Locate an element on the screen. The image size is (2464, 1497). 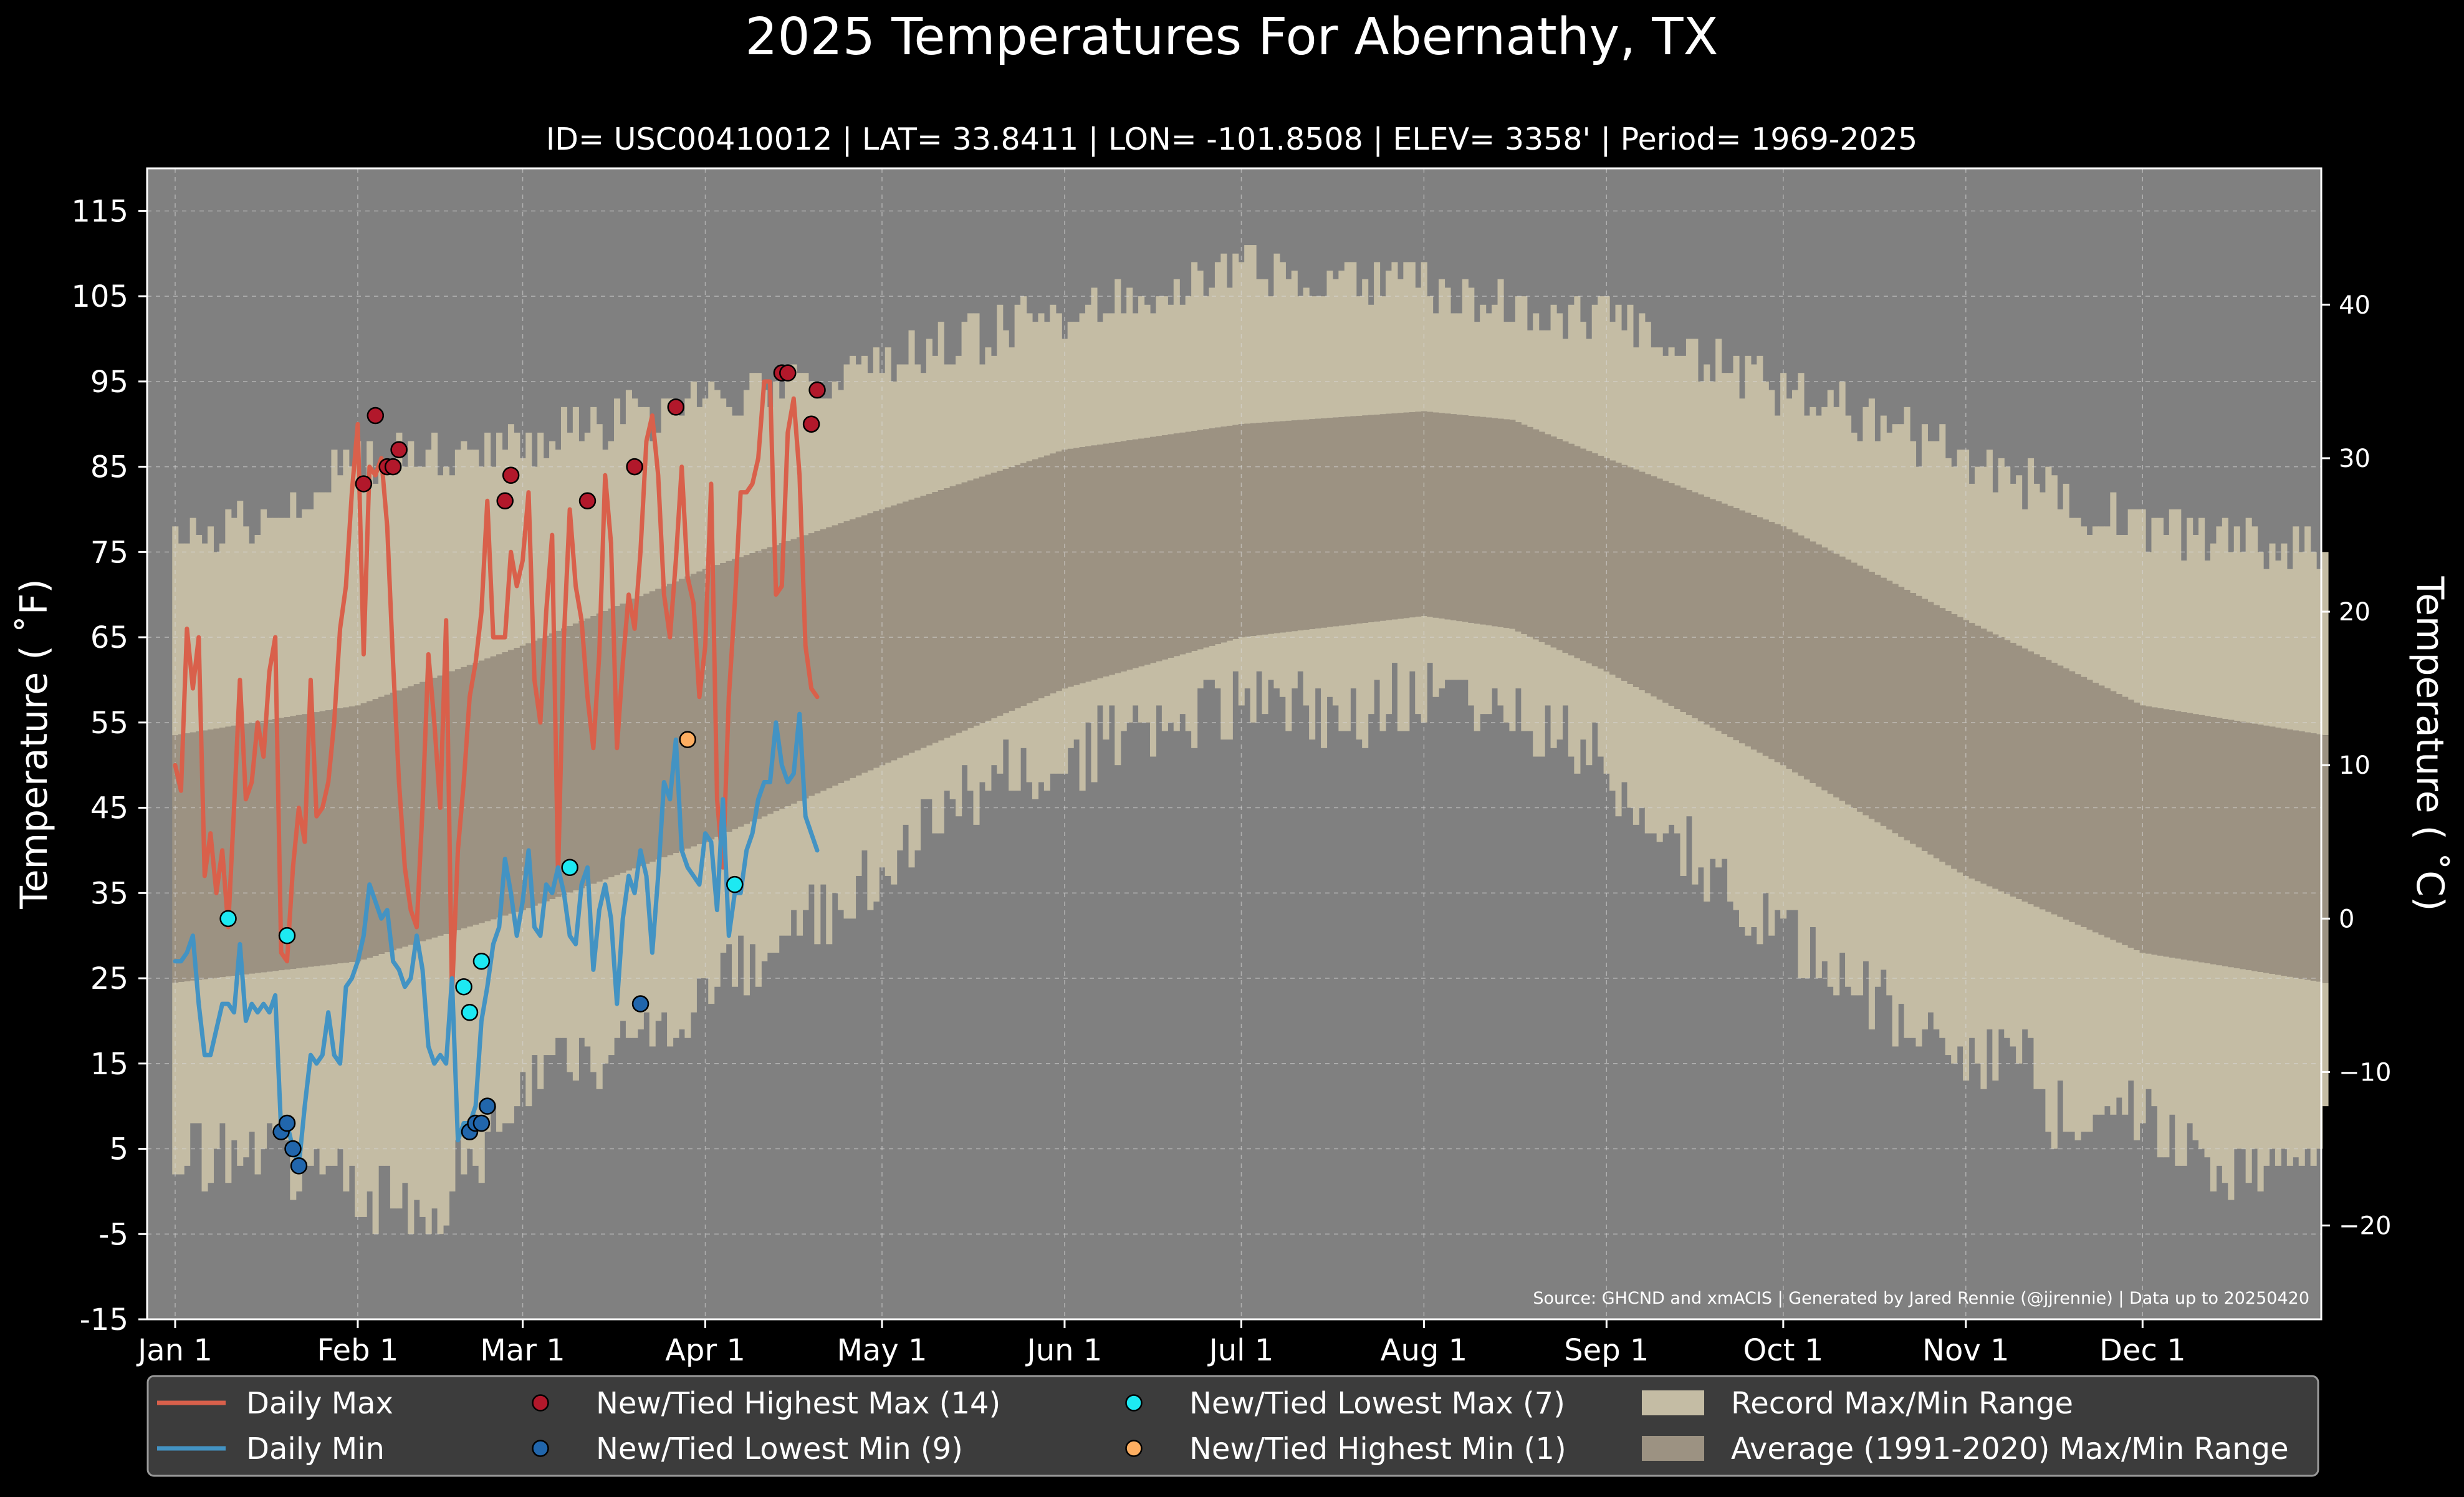
lowest-max-marker is located at coordinates (482, 961).